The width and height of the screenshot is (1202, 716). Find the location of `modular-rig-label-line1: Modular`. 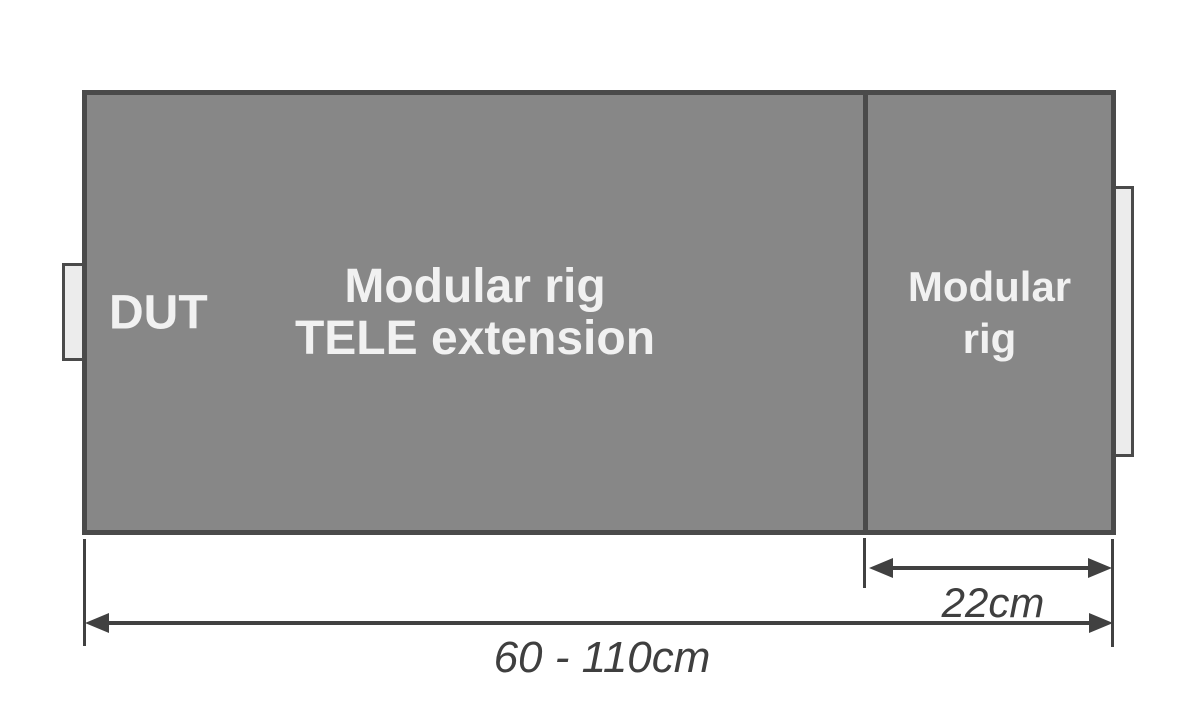

modular-rig-label-line1: Modular is located at coordinates (989, 286).